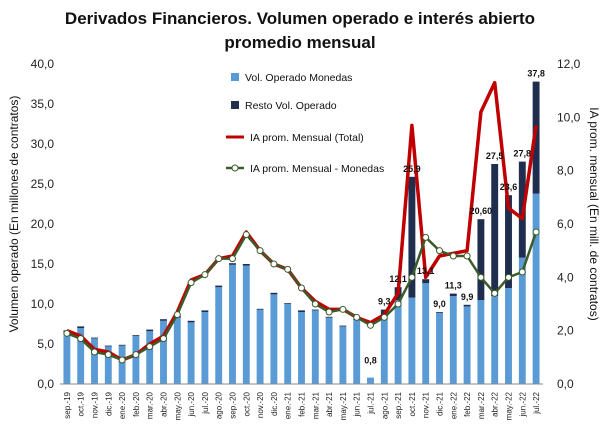 Image resolution: width=600 pixels, height=435 pixels. I want to click on y-left-tick-label: 5,0, so click(45, 344).